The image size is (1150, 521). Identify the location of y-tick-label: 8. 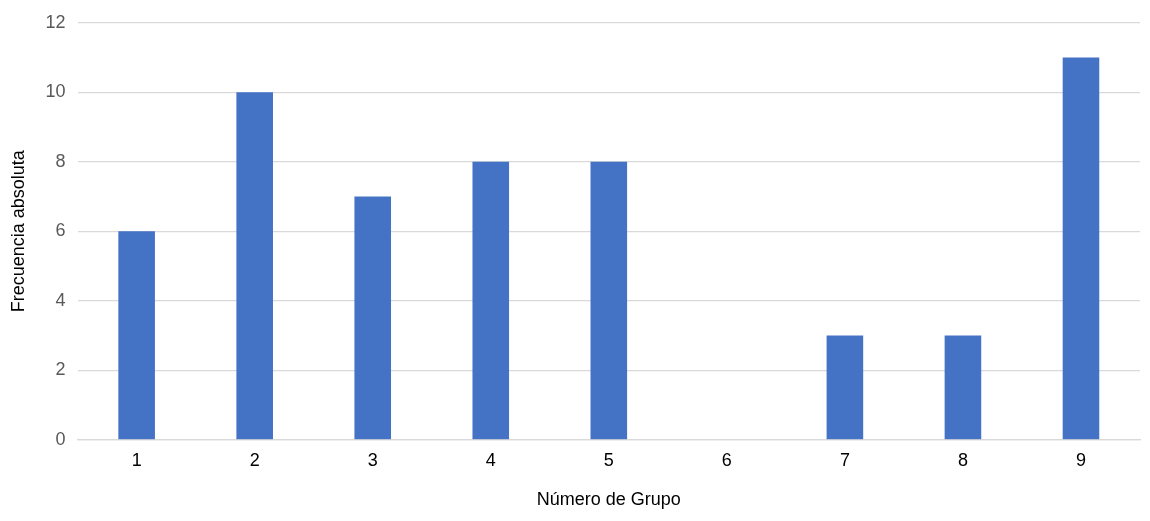
(60, 160).